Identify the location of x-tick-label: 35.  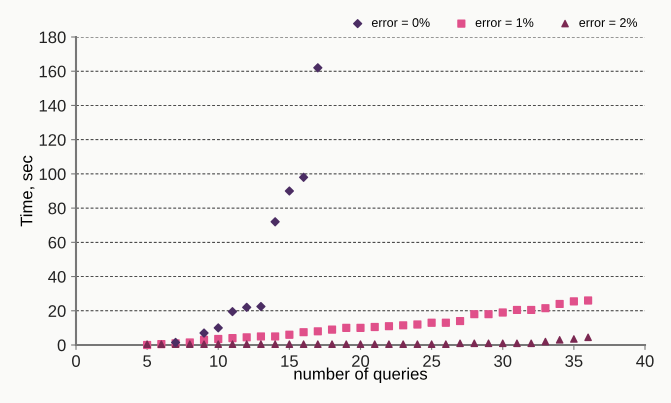
(573, 361).